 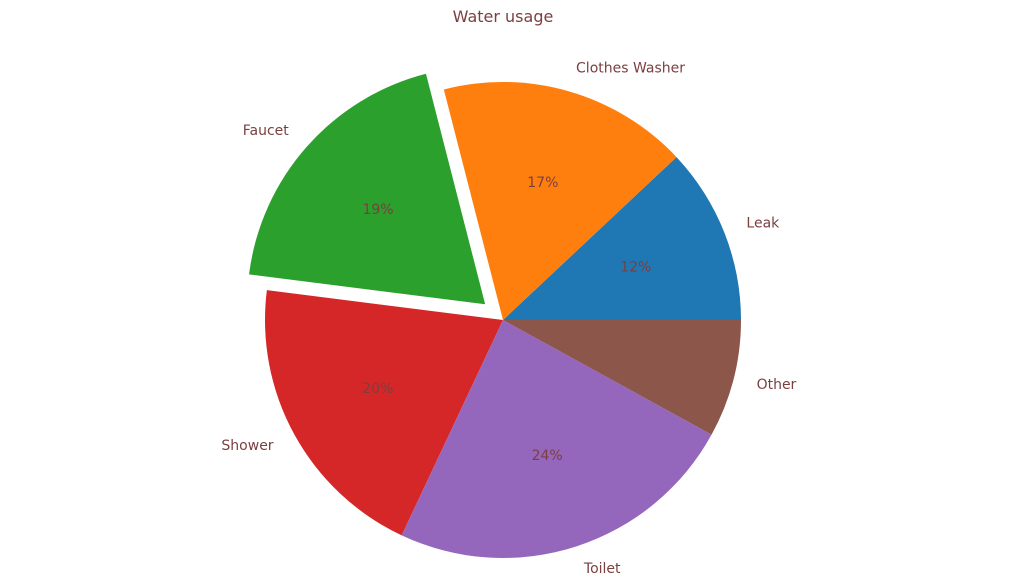 What do you see at coordinates (377, 210) in the screenshot?
I see `percent-label-faucet: 19%` at bounding box center [377, 210].